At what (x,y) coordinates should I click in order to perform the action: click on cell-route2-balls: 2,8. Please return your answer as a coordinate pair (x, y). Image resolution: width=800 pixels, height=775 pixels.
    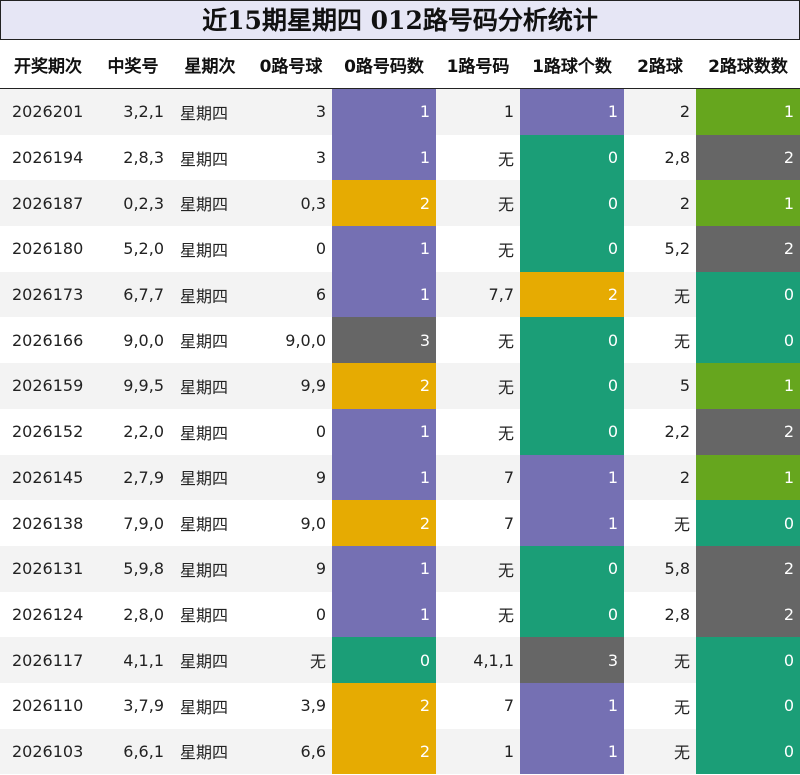
    Looking at the image, I should click on (660, 157).